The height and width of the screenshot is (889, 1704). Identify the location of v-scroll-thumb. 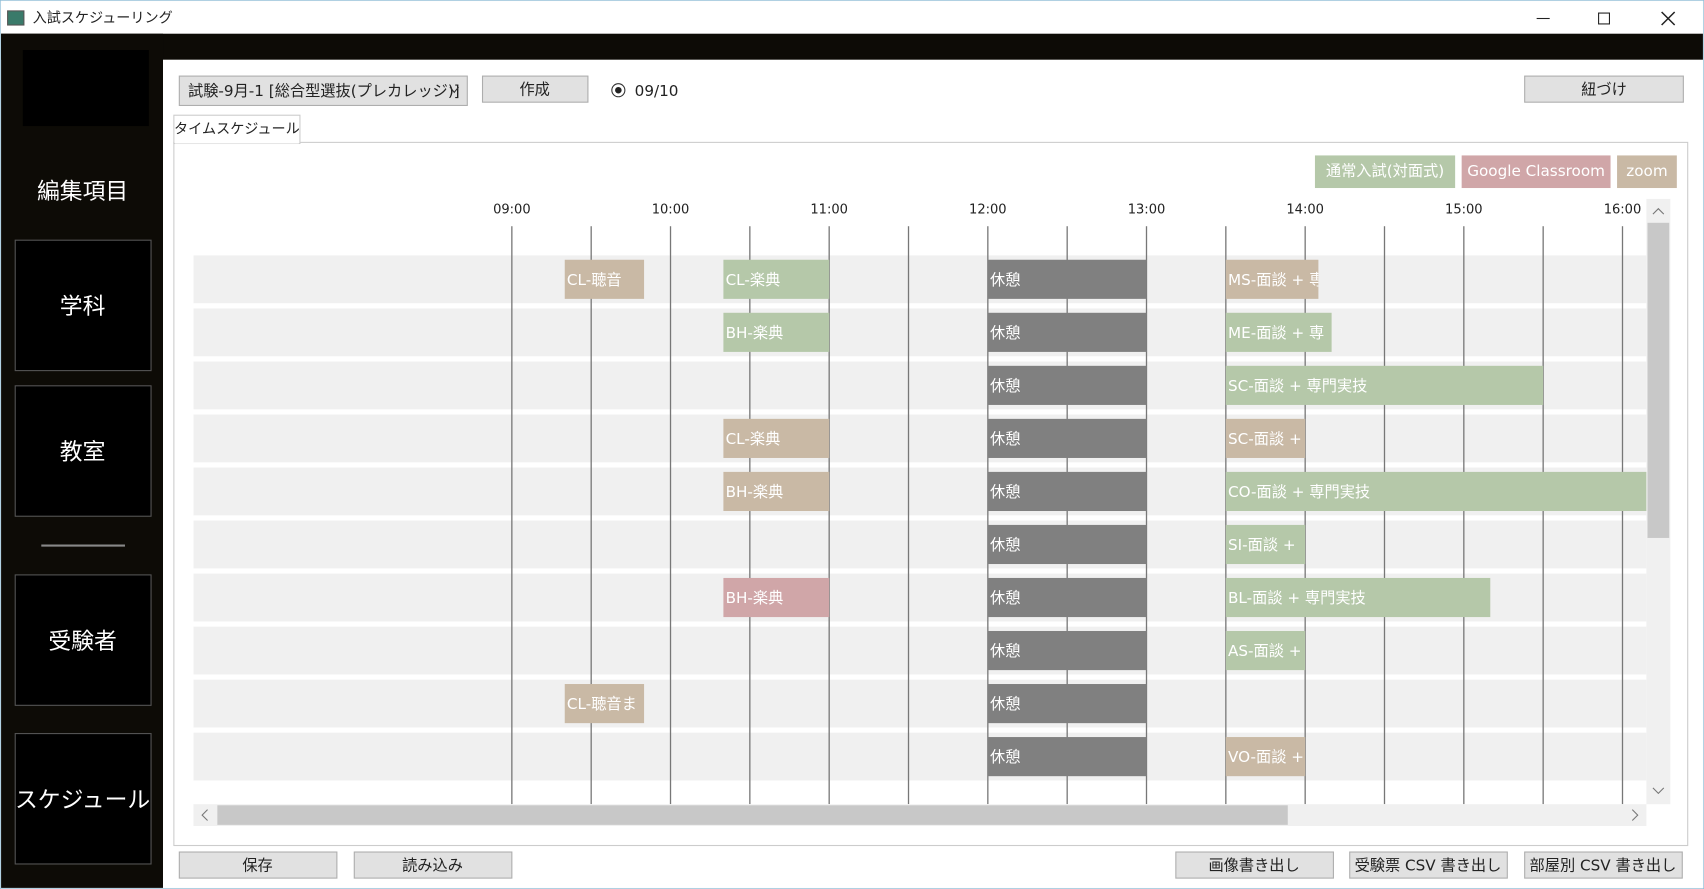
(1658, 380).